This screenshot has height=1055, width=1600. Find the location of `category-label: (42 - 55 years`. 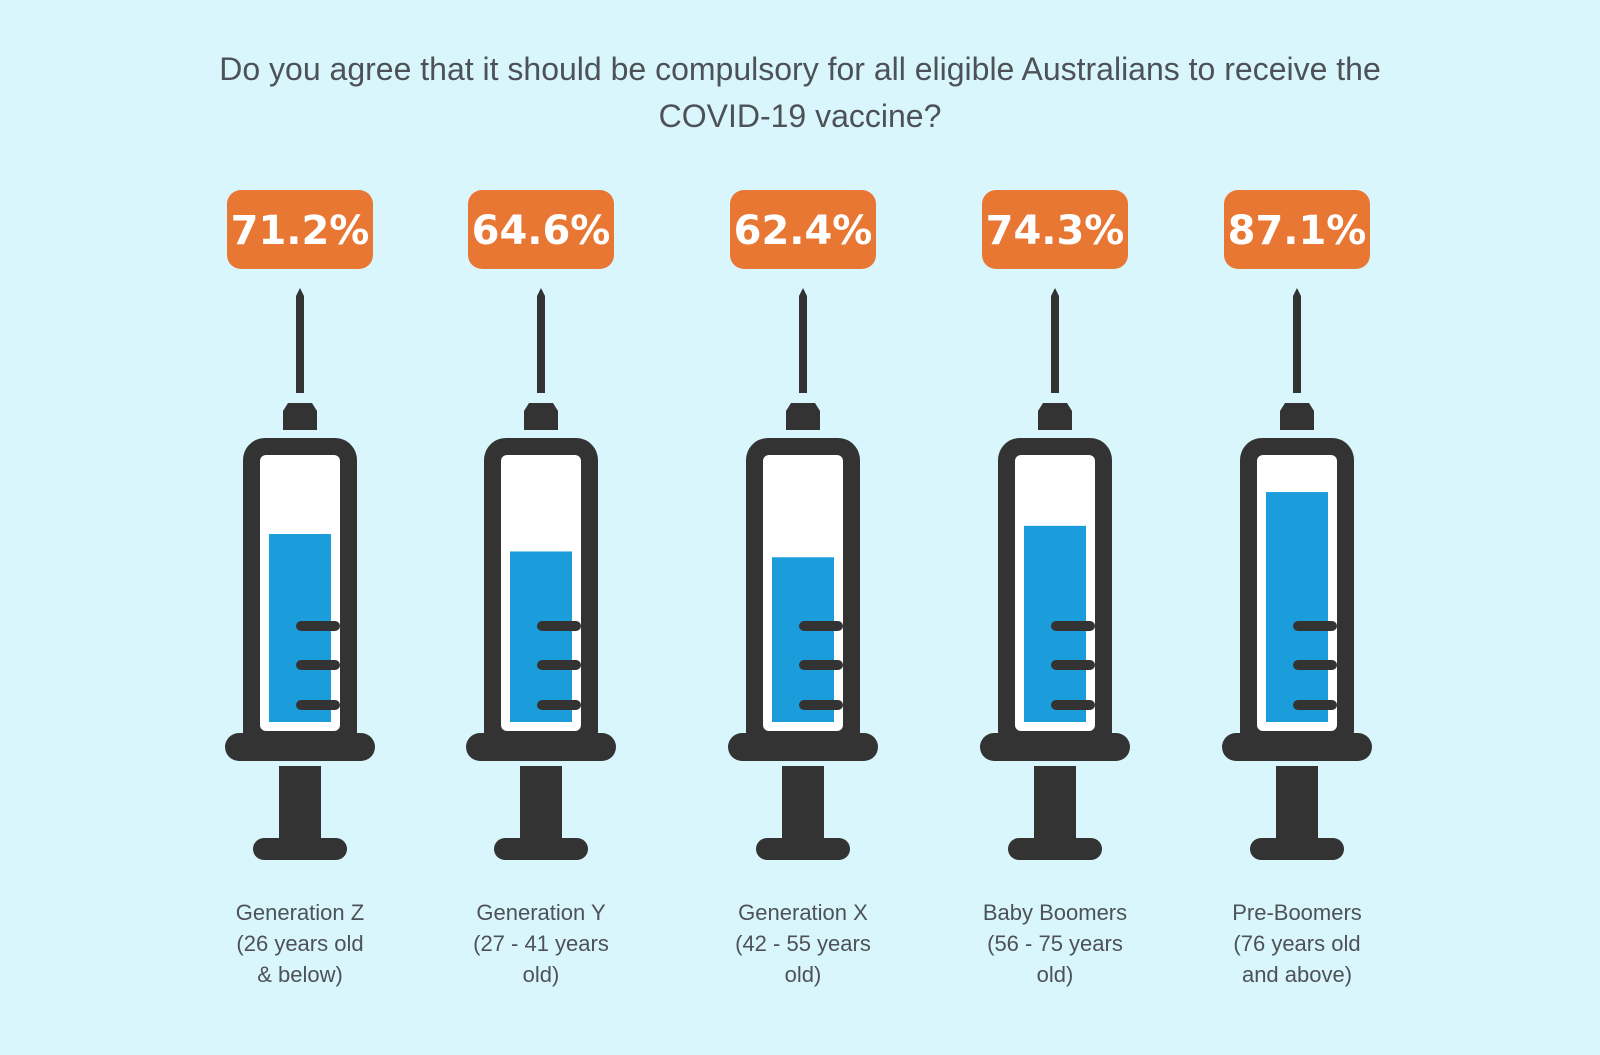

category-label: (42 - 55 years is located at coordinates (803, 943).